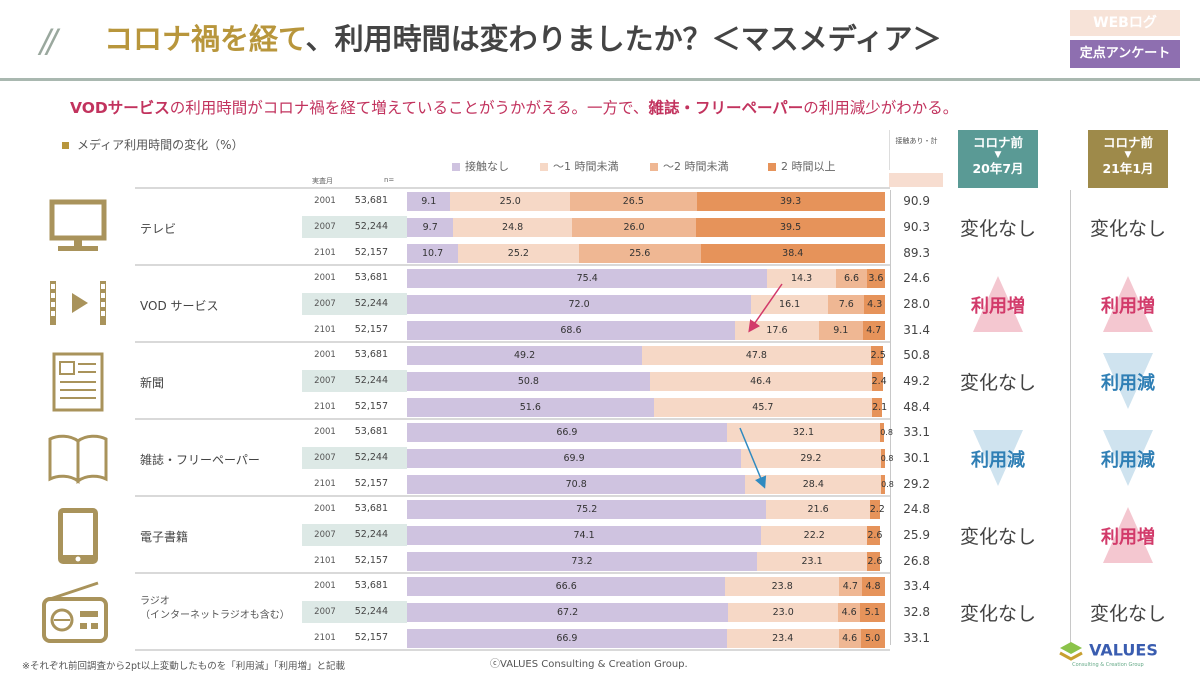 The image size is (1200, 676). Describe the element at coordinates (589, 664) in the screenshot. I see `copyright: ⓒVALUES Consulting & Creation Group.` at that location.